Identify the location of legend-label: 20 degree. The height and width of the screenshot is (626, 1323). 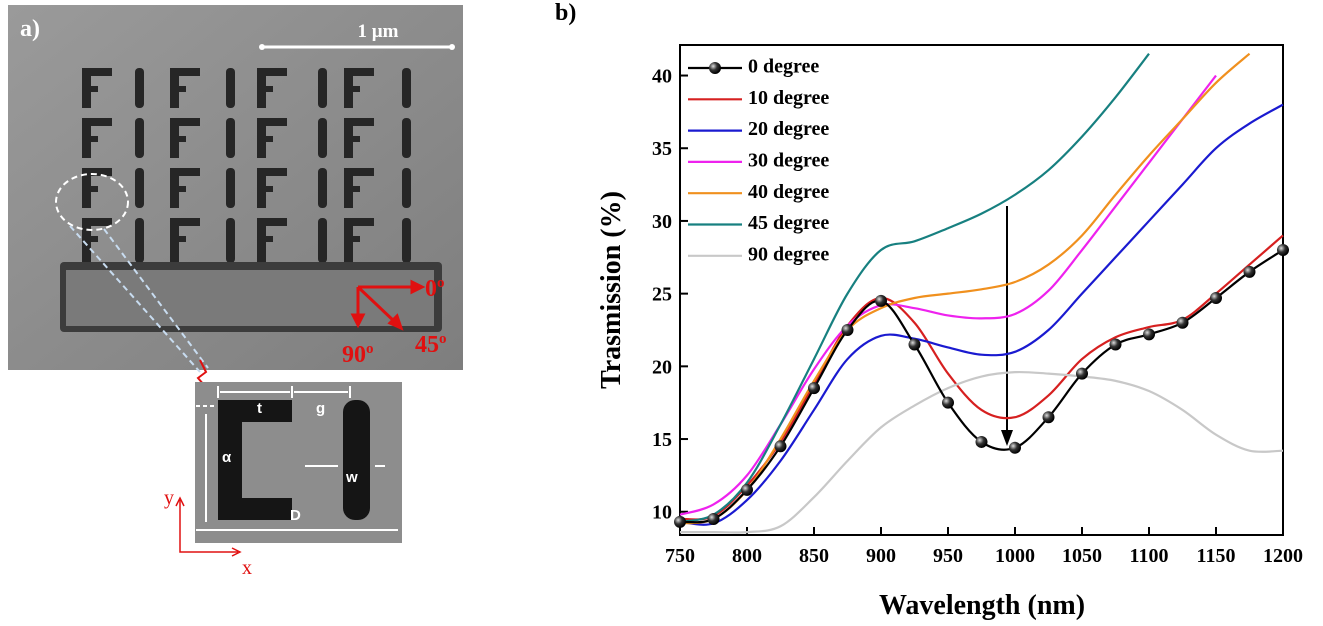
(788, 129).